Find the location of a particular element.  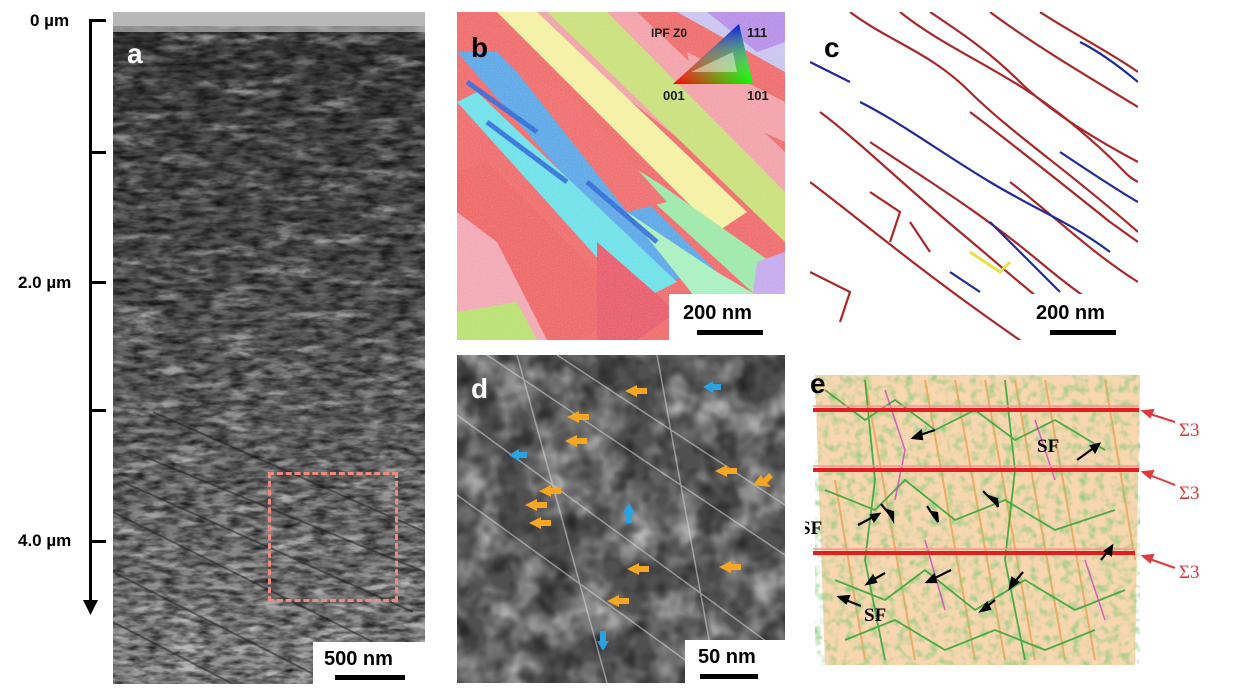

panel-d-micrograph is located at coordinates (621, 519).